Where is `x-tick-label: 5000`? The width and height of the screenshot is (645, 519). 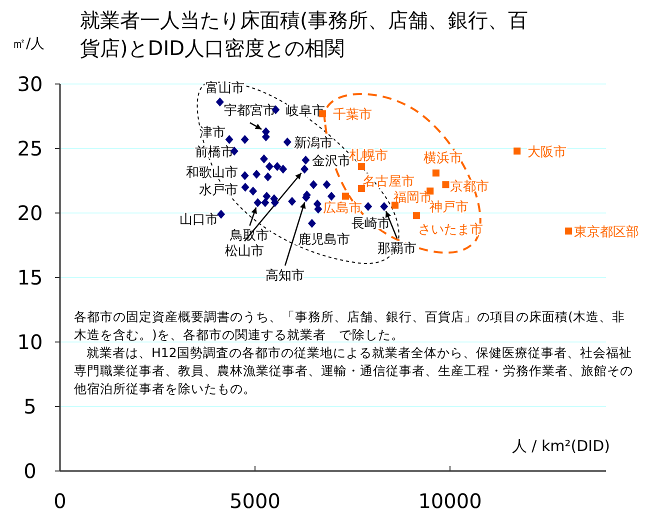 x-tick-label: 5000 is located at coordinates (255, 501).